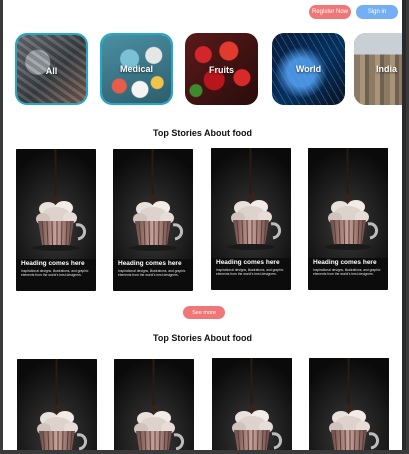 This screenshot has width=409, height=454. I want to click on category-all-label: All, so click(51, 71).